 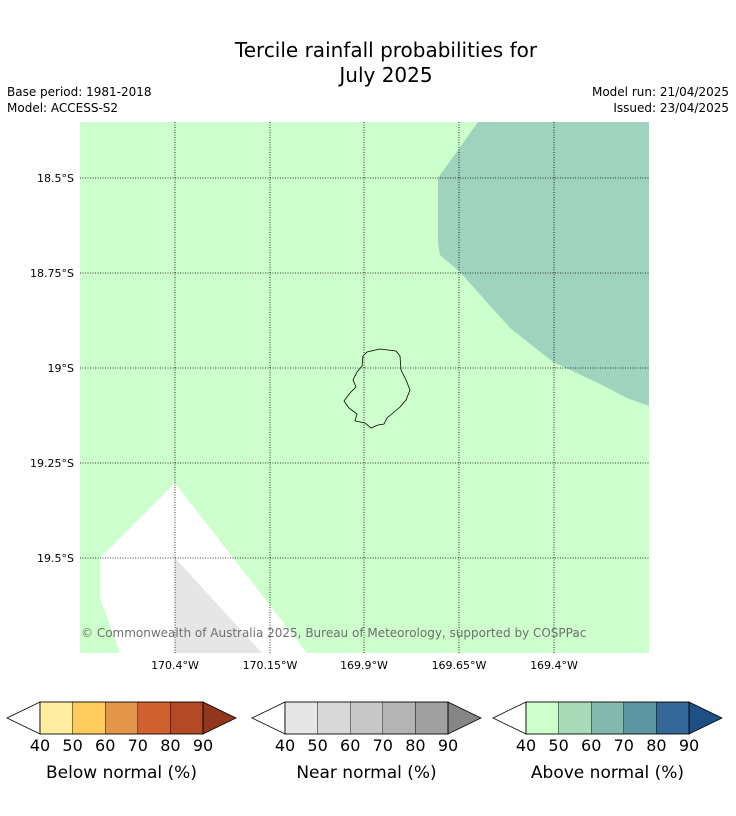 I want to click on lat-label-19-5: 19.5°S, so click(x=55, y=558).